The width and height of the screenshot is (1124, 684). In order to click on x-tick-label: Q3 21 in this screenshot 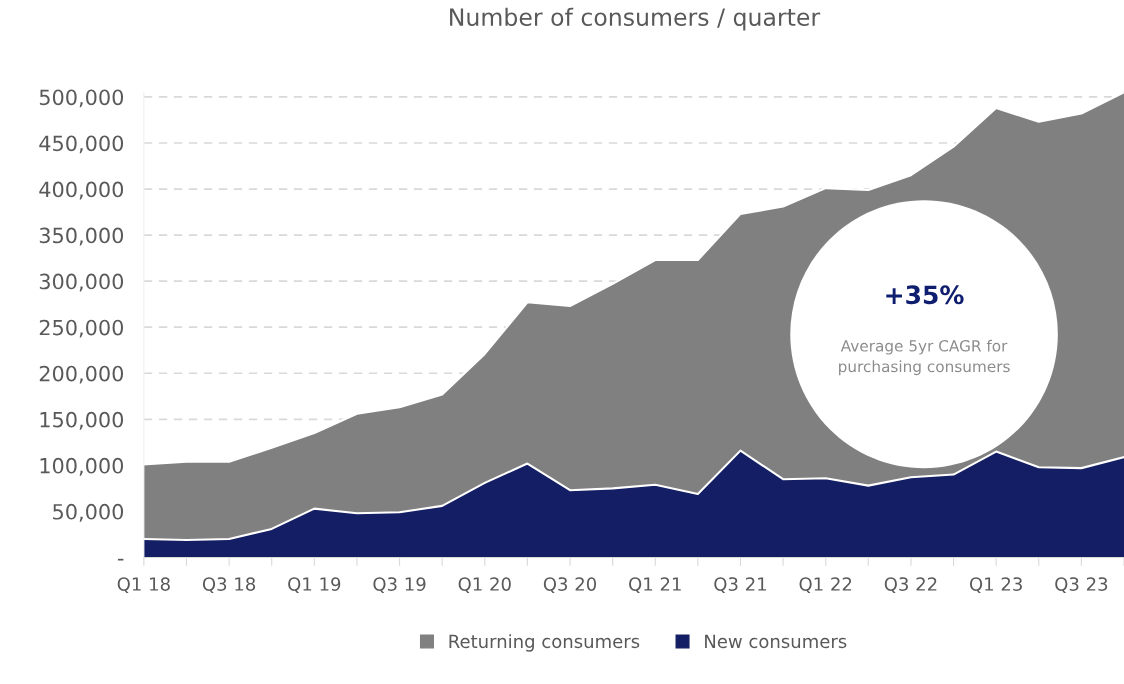, I will do `click(740, 585)`.